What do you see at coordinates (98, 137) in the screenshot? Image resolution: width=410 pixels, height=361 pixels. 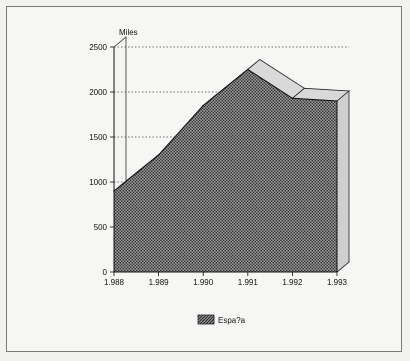 I see `y-tick-label: 1500` at bounding box center [98, 137].